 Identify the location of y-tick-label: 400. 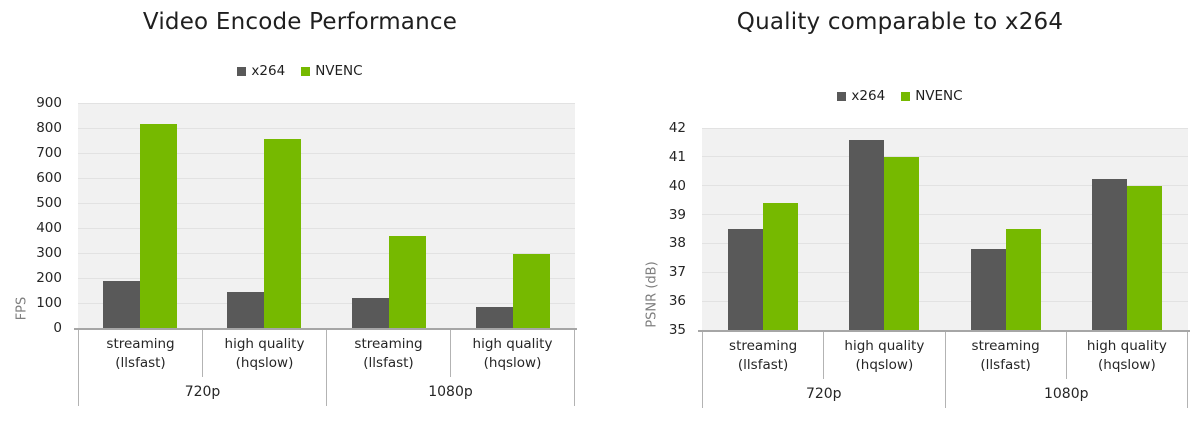
(49, 228).